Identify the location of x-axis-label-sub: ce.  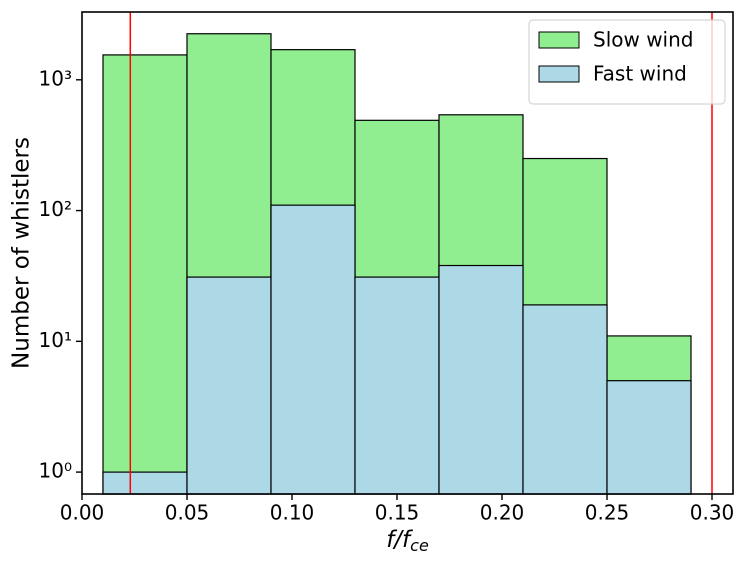
(419, 545).